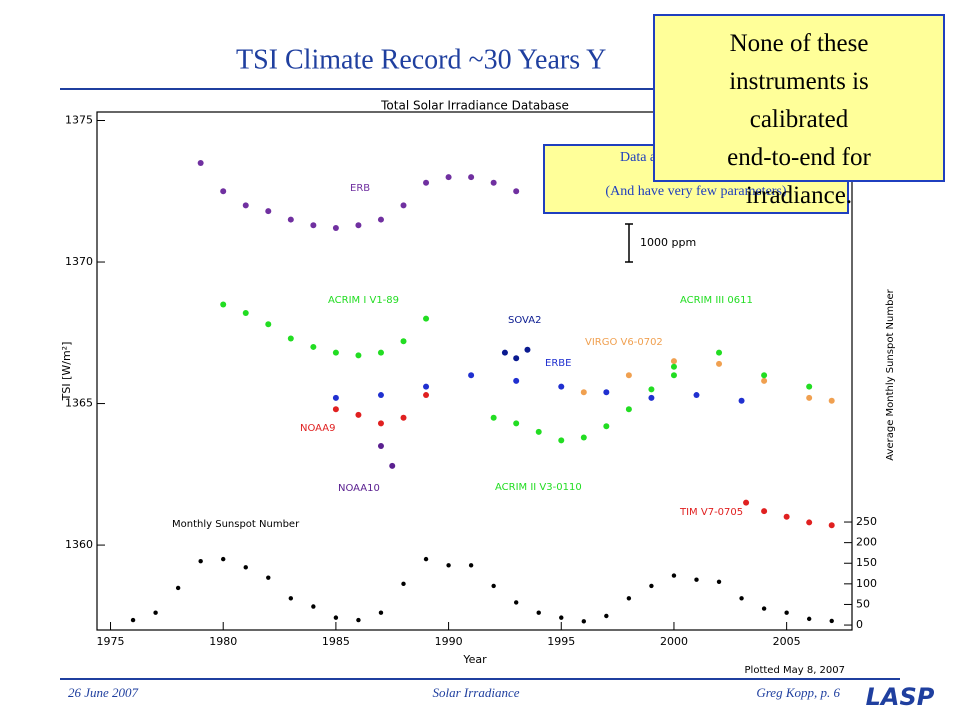 The width and height of the screenshot is (960, 724). What do you see at coordinates (359, 488) in the screenshot?
I see `series-label: NOAA10` at bounding box center [359, 488].